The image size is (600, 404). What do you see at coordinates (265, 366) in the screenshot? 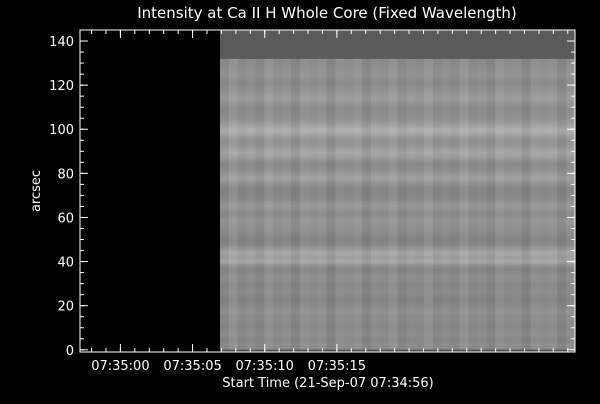
I see `x-tick-label: 07:35:10` at bounding box center [265, 366].